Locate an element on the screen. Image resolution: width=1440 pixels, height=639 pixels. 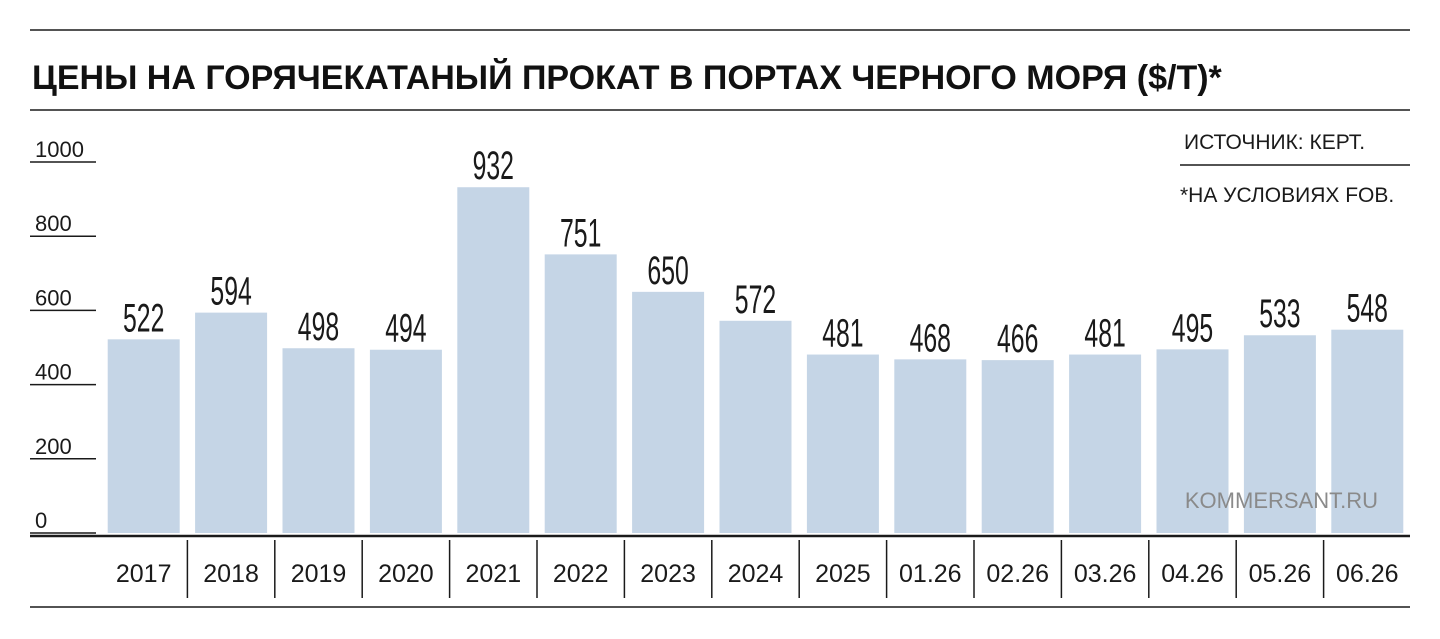
y-tick-label: 0 is located at coordinates (41, 520).